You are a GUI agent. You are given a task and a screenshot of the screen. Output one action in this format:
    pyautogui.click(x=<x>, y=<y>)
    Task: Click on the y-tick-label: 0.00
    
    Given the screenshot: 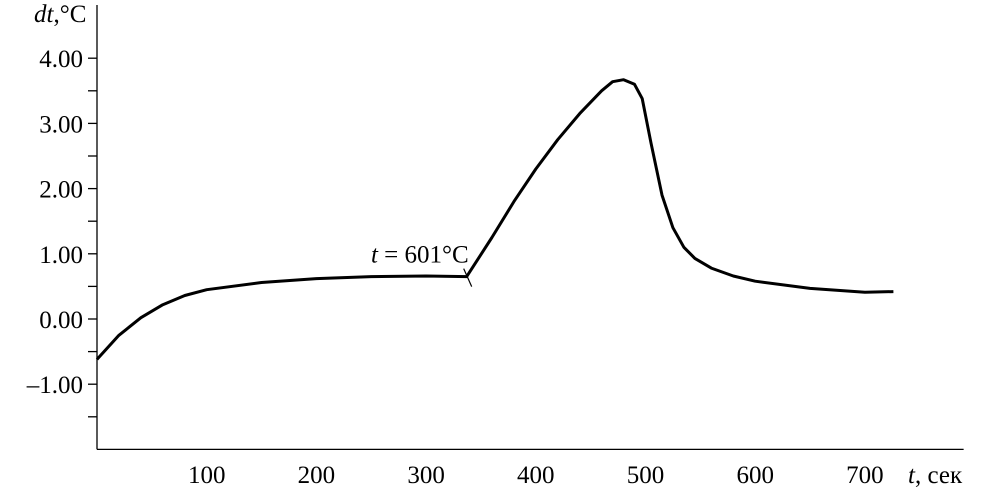 What is the action you would take?
    pyautogui.click(x=61, y=320)
    